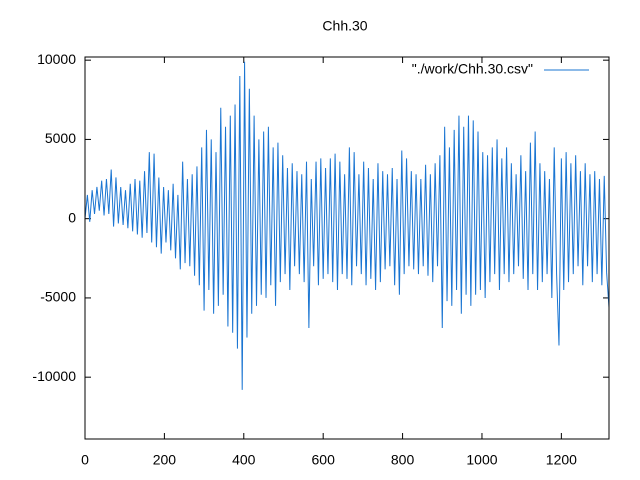 The height and width of the screenshot is (480, 640). What do you see at coordinates (481, 460) in the screenshot?
I see `x-tick-label: 1000` at bounding box center [481, 460].